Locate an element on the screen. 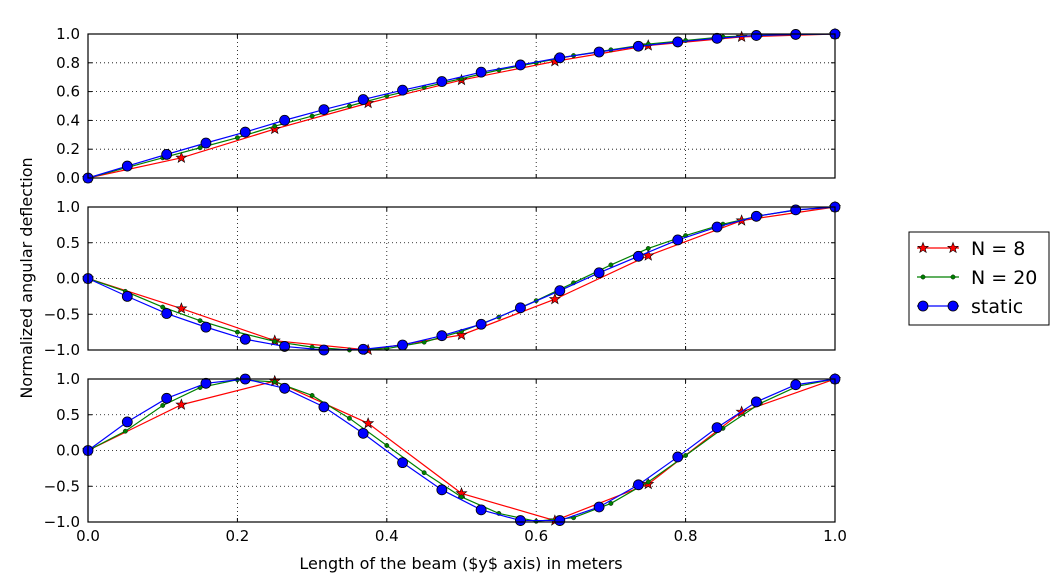  x-tick-label: 0.8 is located at coordinates (686, 536).